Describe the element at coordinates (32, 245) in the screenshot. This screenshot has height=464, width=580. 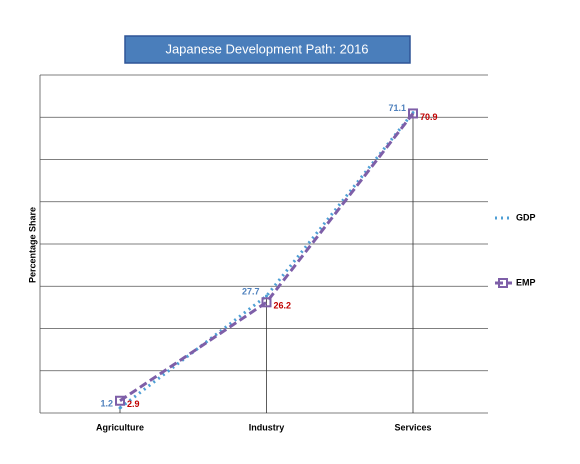
I see `y-axis-label: Percentage Share` at that location.